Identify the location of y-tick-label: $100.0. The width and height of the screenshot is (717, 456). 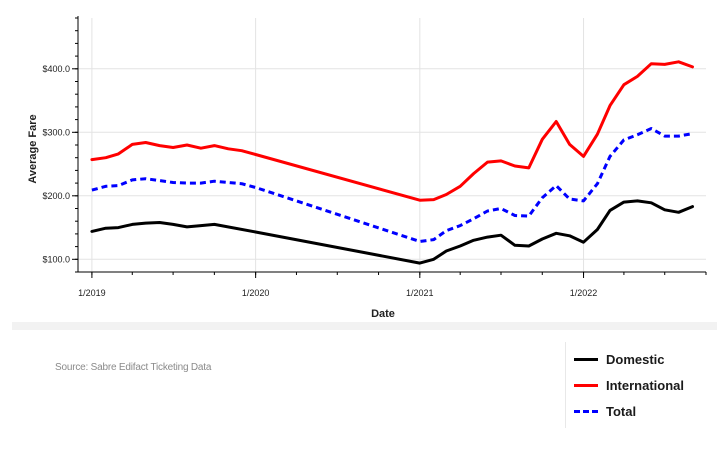
(56, 259).